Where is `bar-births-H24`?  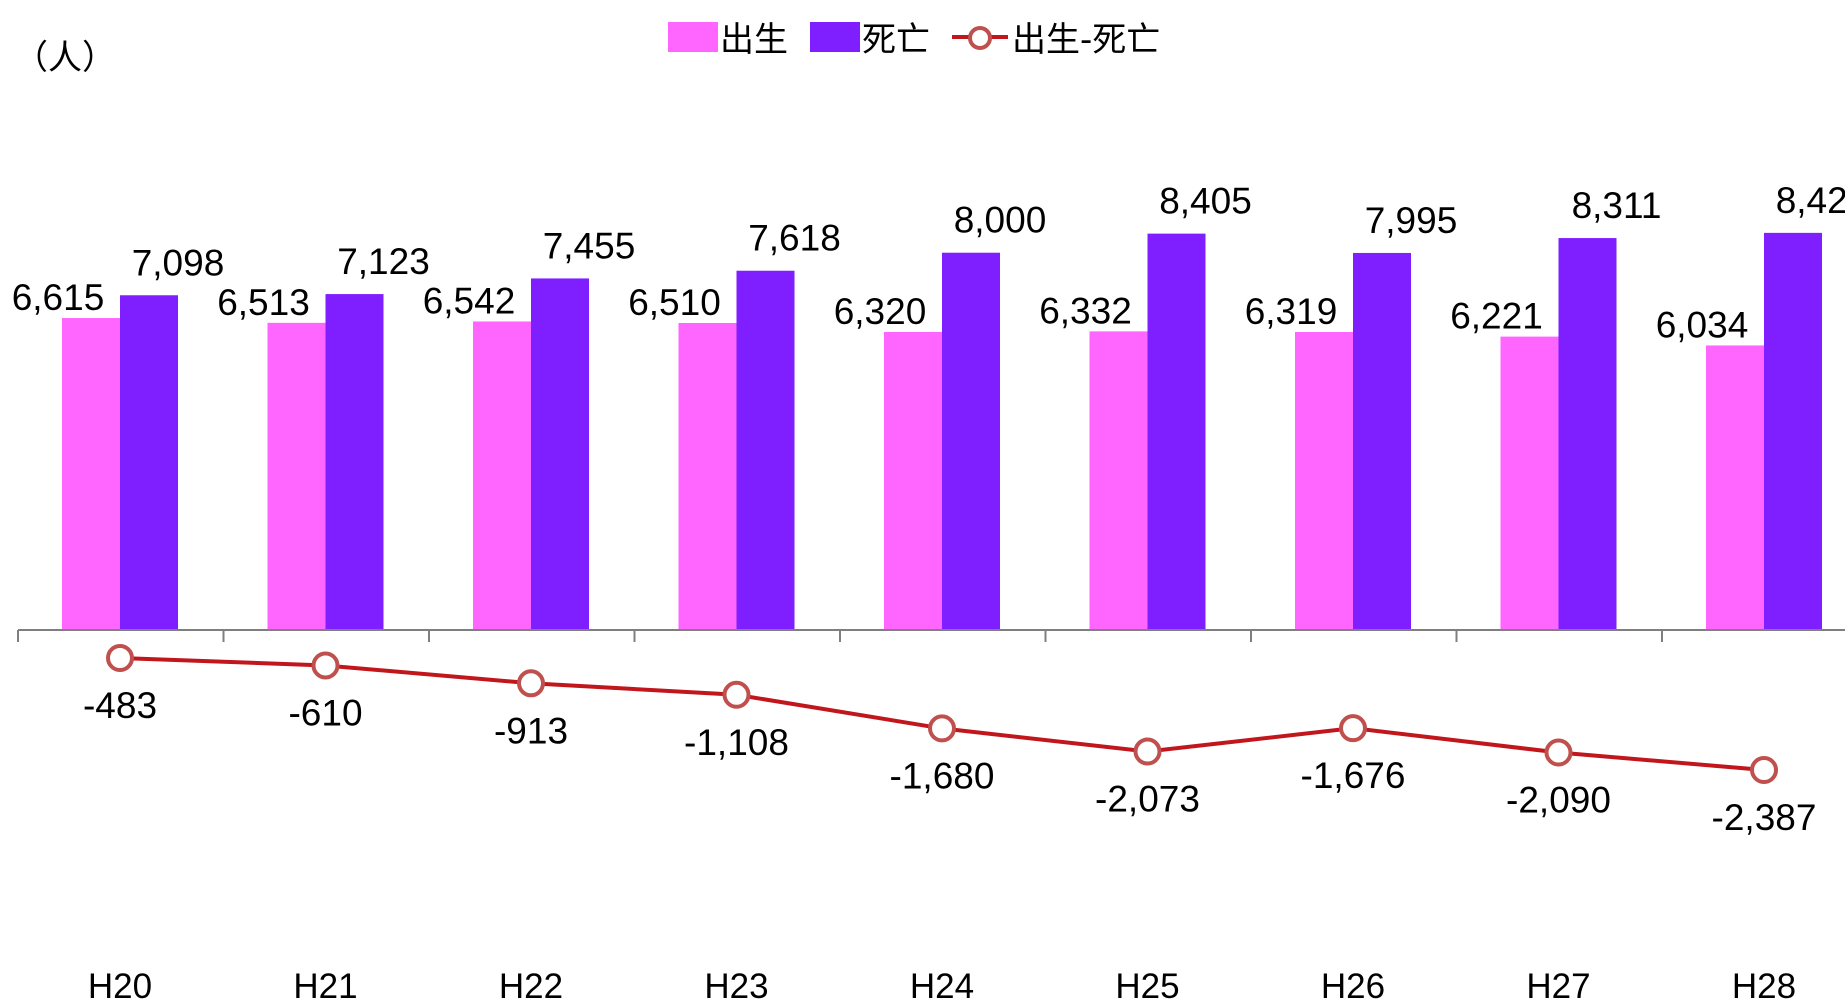 bar-births-H24 is located at coordinates (913, 480).